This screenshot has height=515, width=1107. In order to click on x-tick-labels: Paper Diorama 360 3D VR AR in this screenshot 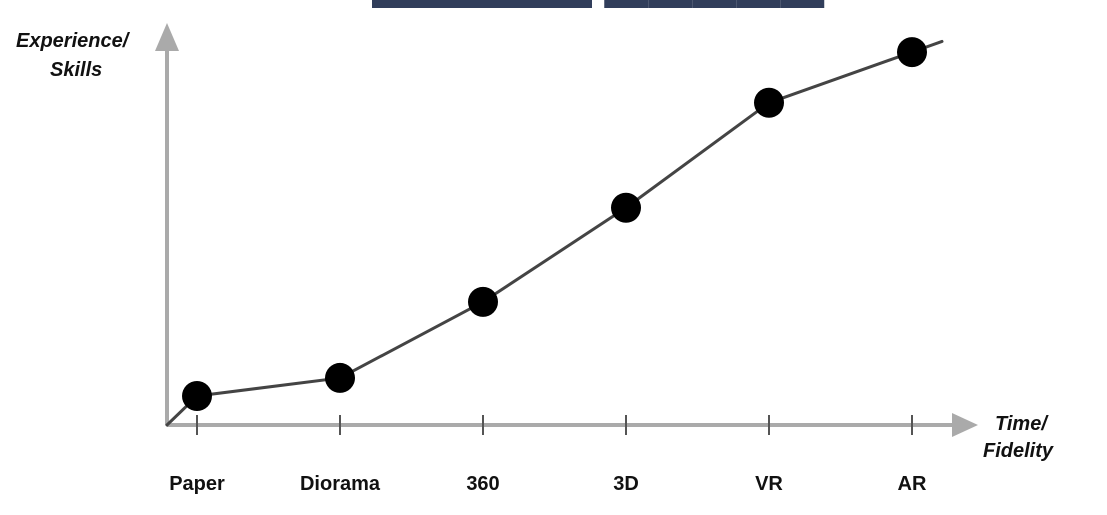, I will do `click(548, 484)`.